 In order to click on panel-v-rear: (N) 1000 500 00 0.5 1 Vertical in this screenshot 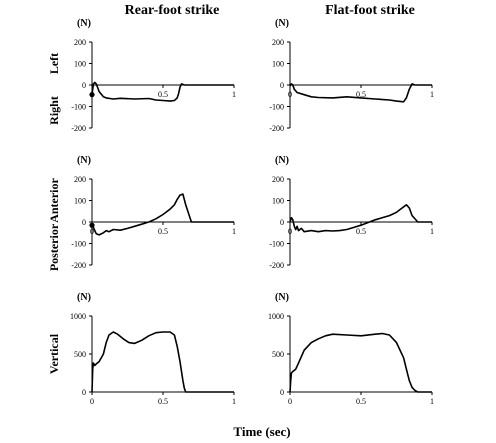, I will do `click(141, 349)`.